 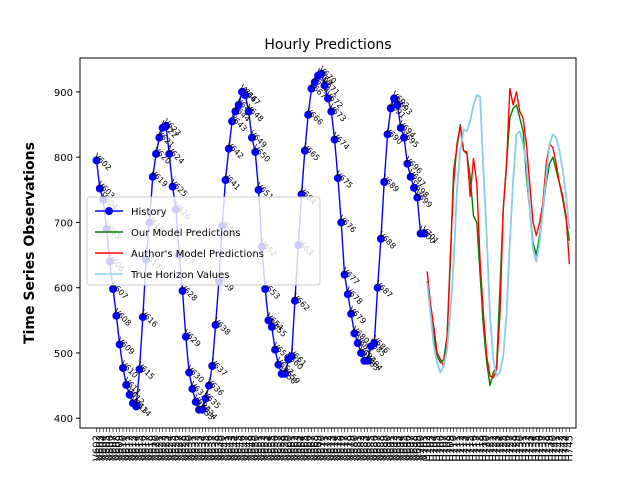 I want to click on x-tick-label: V618, so click(x=149, y=448).